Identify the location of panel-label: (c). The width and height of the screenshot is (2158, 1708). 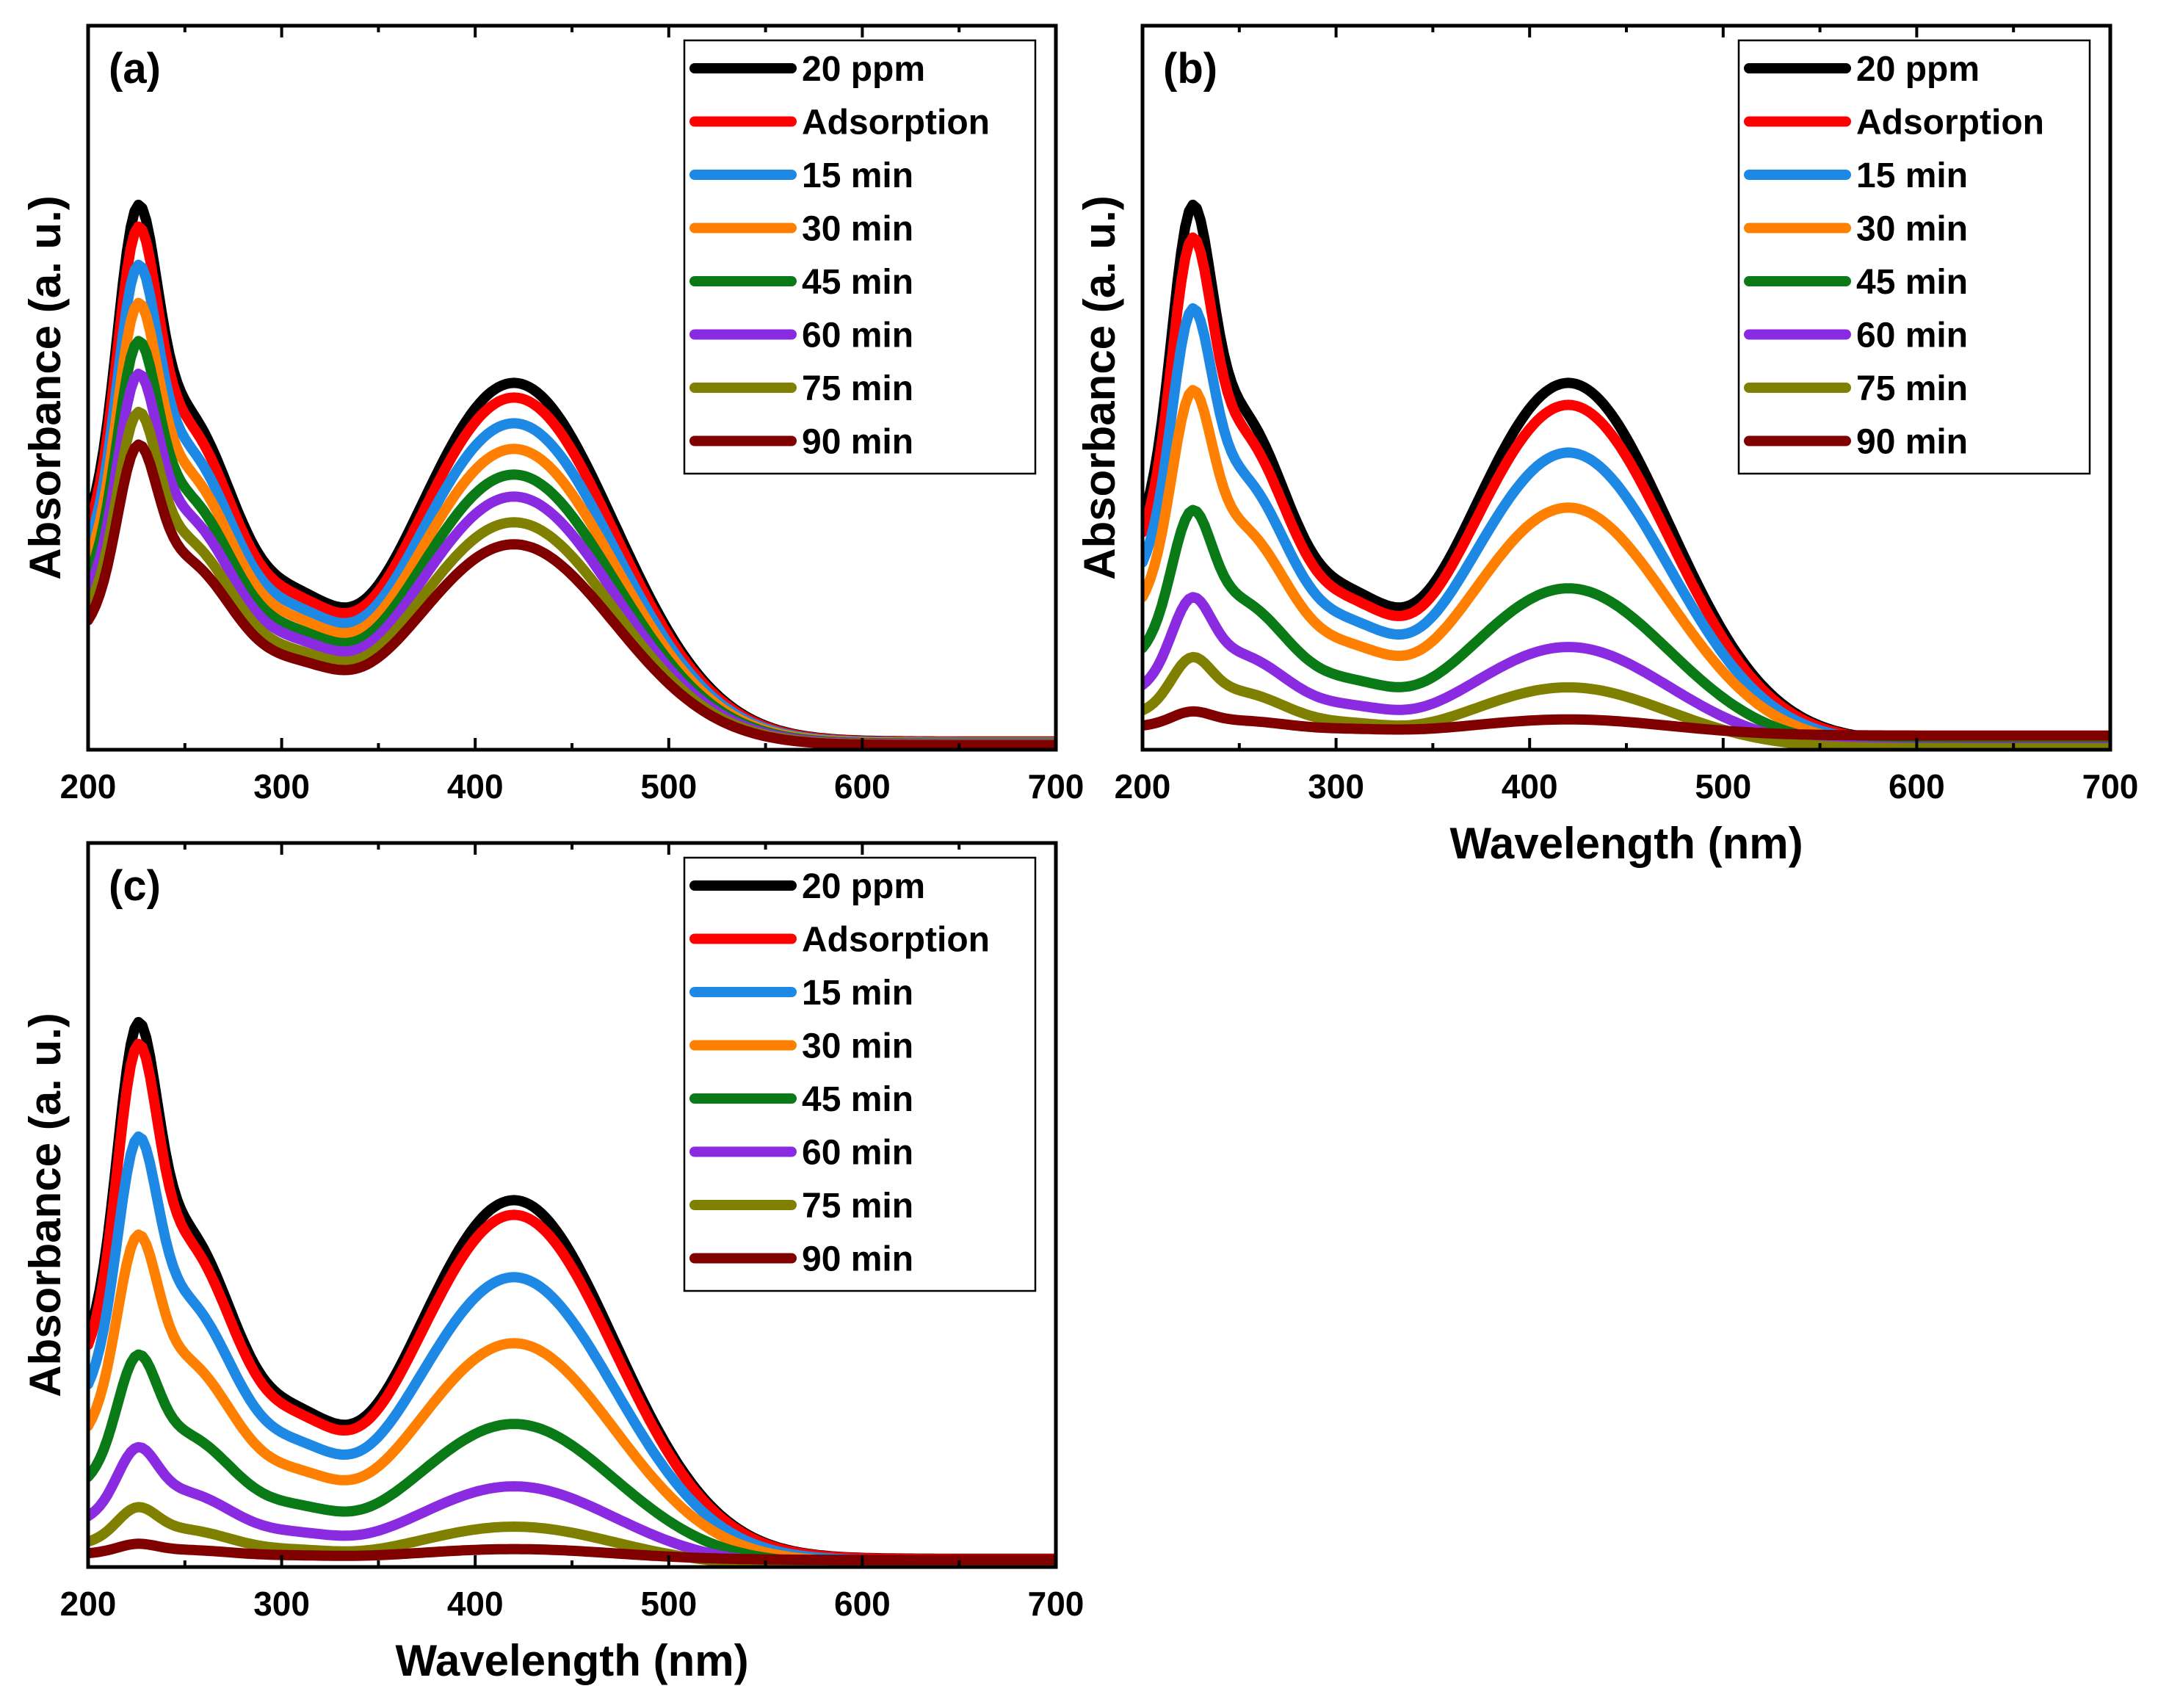
(135, 886).